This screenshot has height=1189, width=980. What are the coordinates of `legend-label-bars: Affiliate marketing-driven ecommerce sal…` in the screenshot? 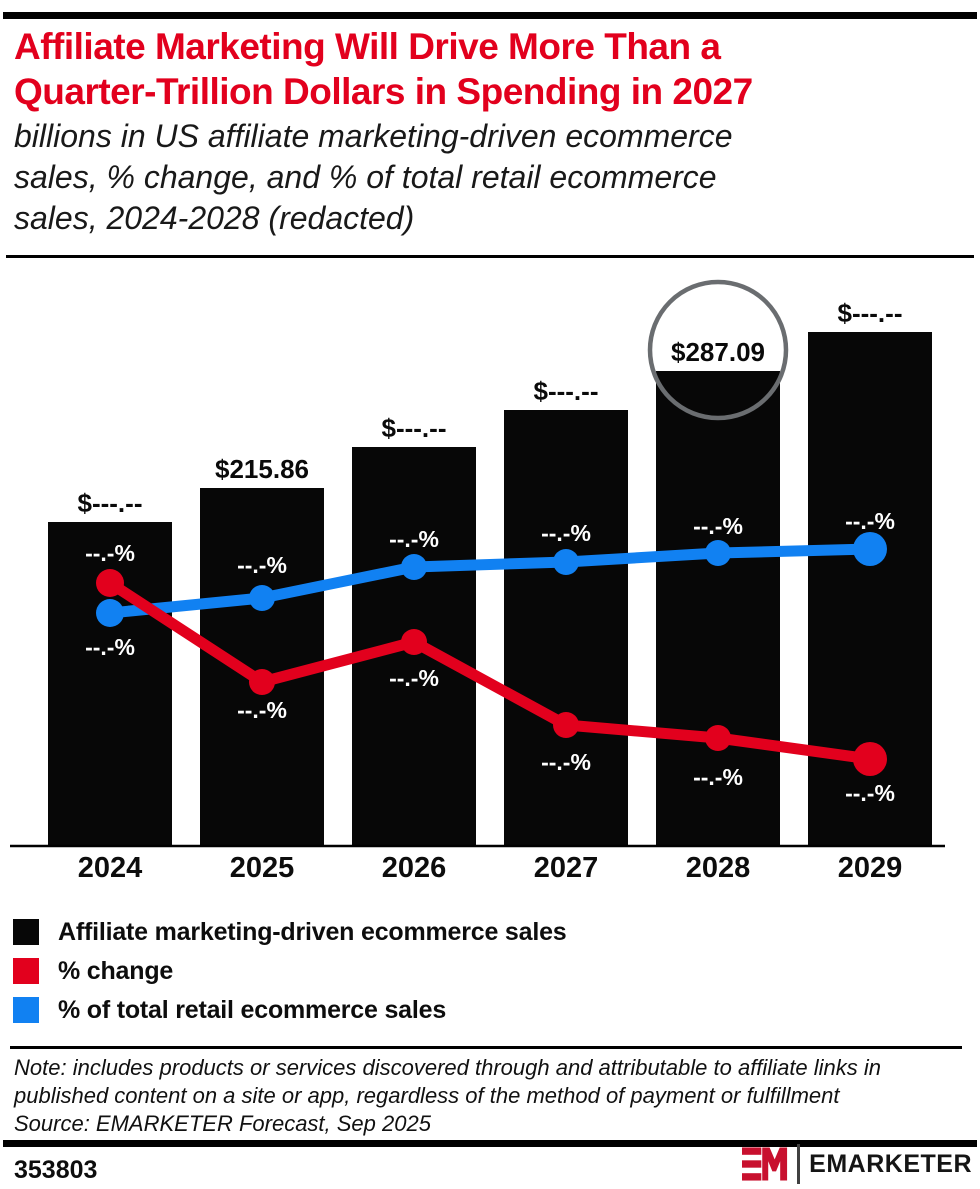 It's located at (312, 931).